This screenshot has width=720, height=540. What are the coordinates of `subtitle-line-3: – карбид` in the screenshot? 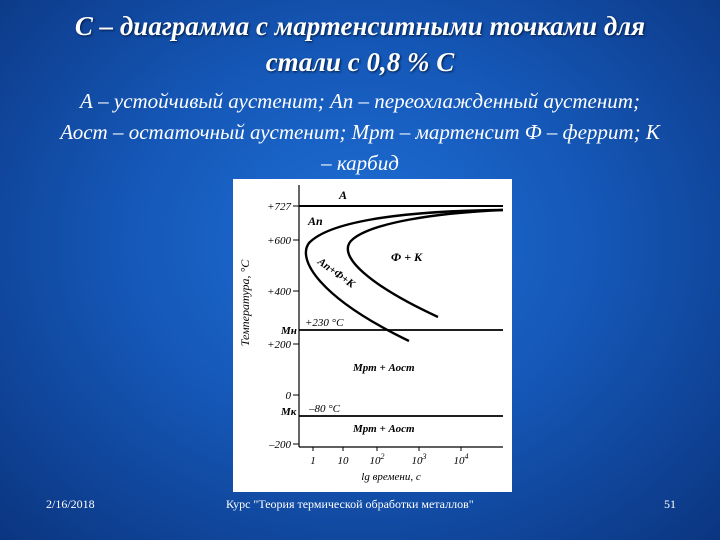 It's located at (360, 163).